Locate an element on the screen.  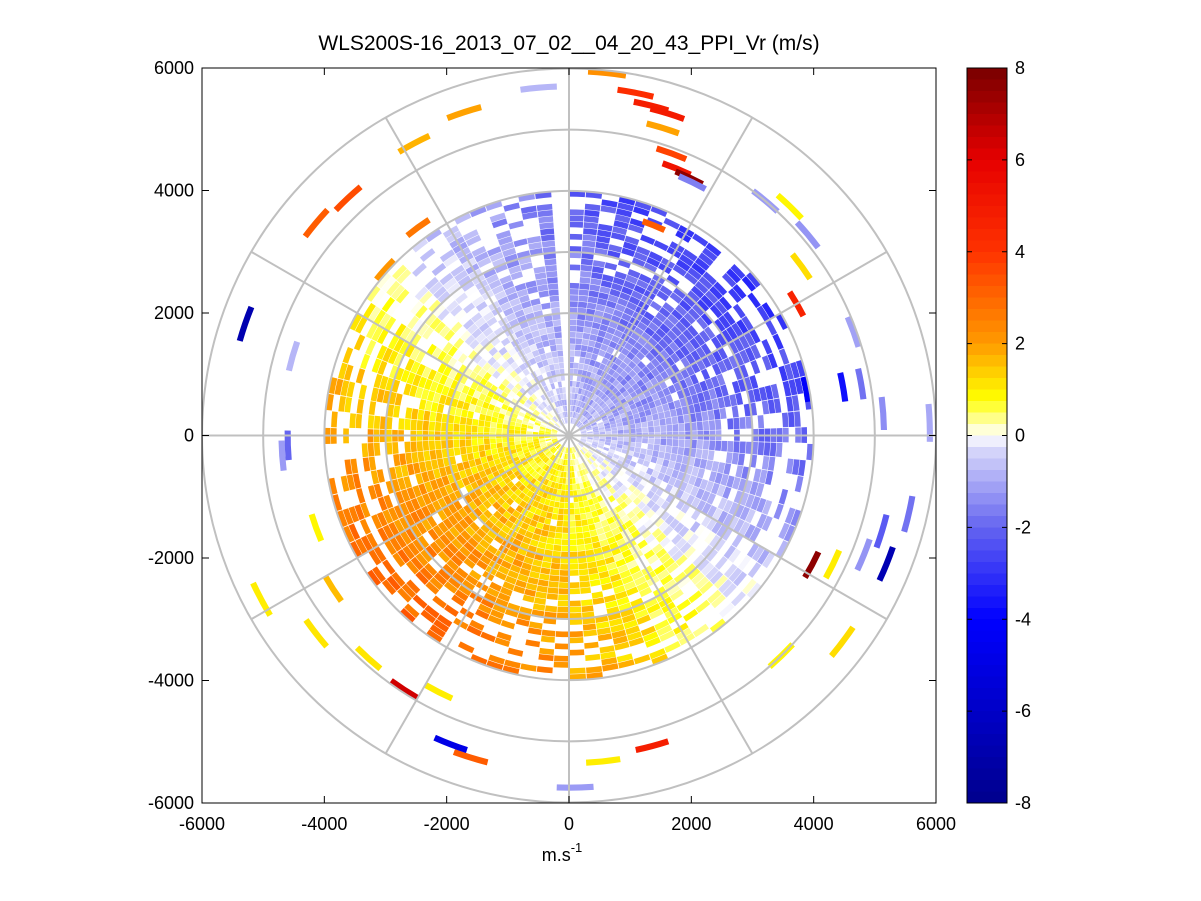
x-tick-label: -2000 is located at coordinates (447, 824).